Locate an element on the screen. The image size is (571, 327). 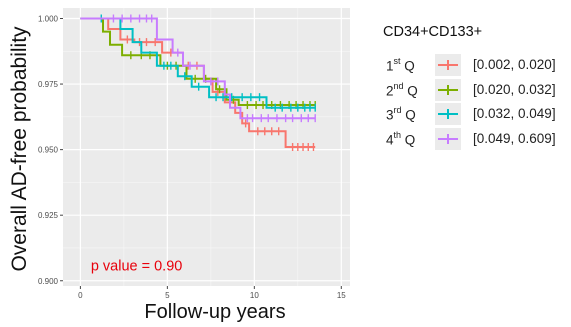
legend-range-label: [0.049, 0.609] is located at coordinates (514, 138).